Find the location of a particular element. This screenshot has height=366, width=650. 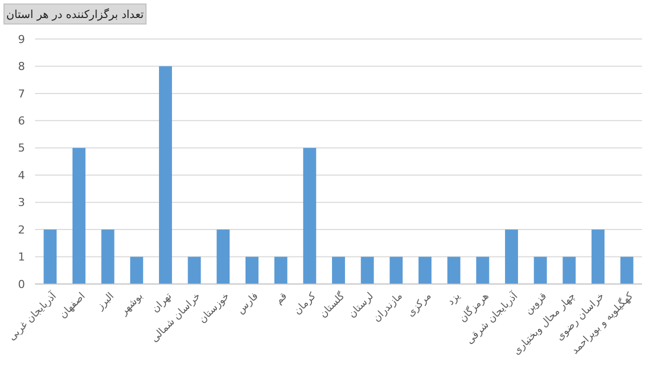

x-tick-label: قزوین is located at coordinates (536, 303).